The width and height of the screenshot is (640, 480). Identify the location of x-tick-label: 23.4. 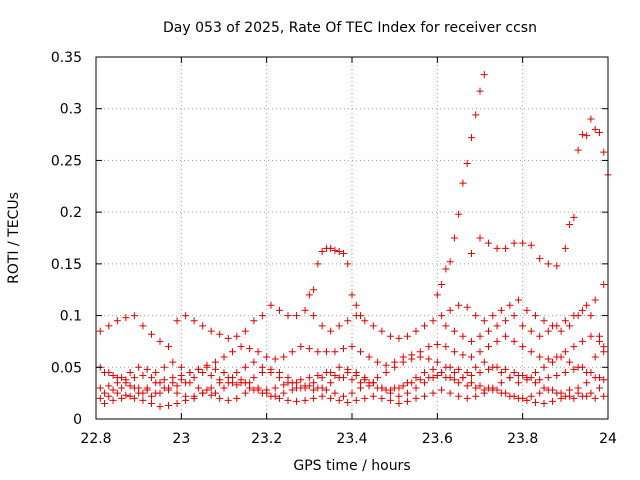
(351, 439).